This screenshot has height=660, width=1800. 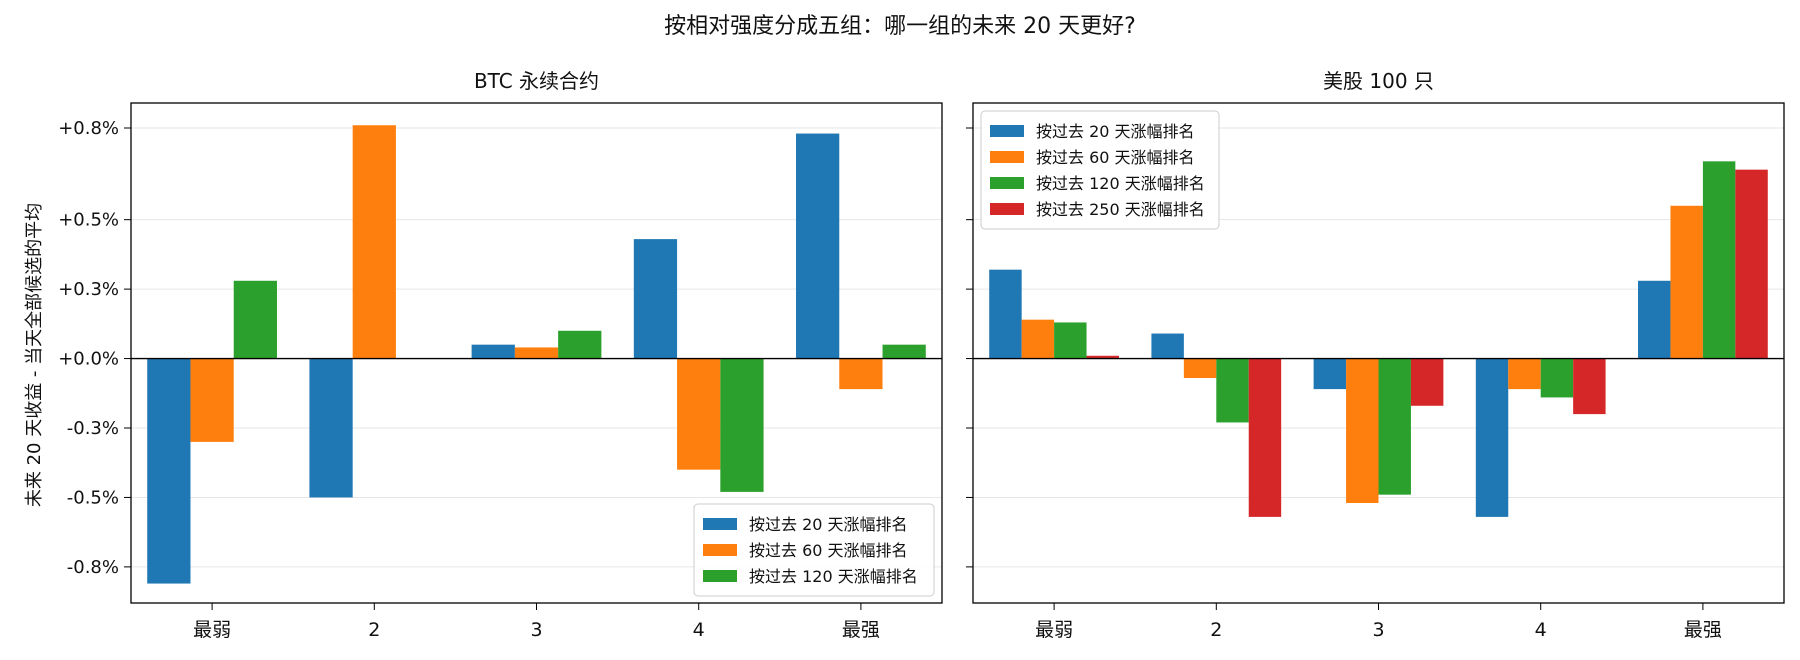 I want to click on figure-title: 按相对强度分成五组：哪一组的未来 20 天更好?, so click(x=900, y=26).